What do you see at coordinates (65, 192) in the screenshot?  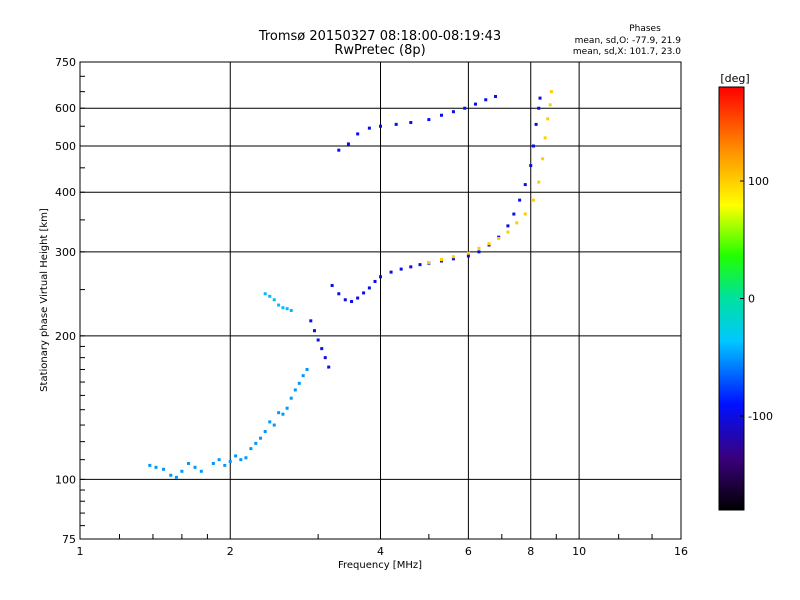 I see `y-tick-label: 400` at bounding box center [65, 192].